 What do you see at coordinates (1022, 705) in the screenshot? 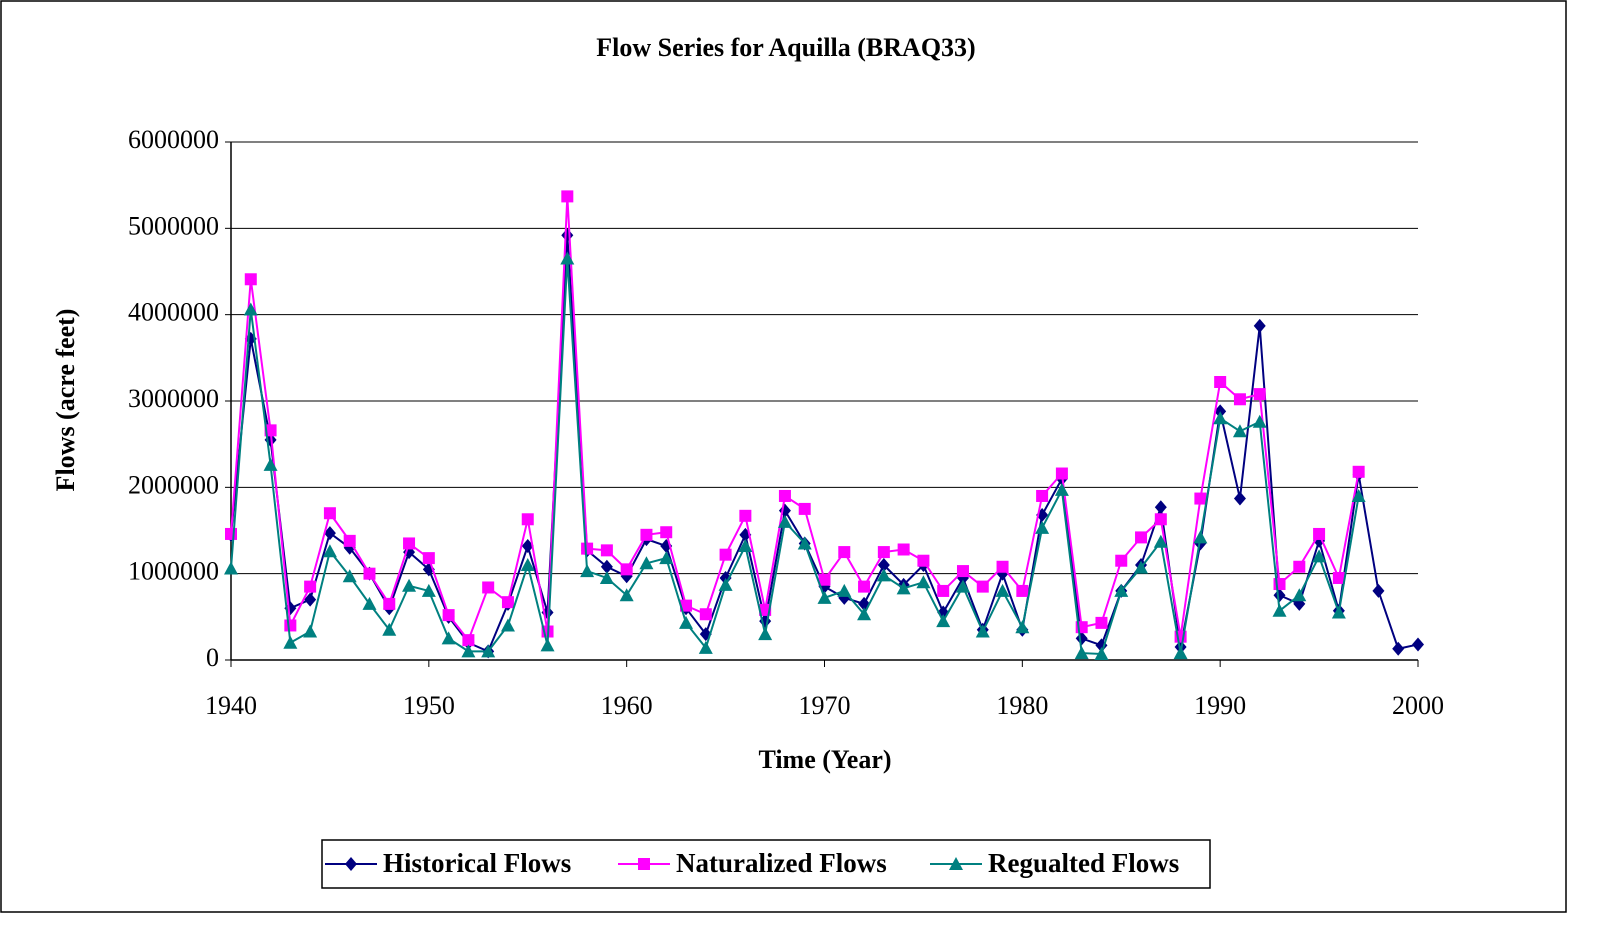
I see `x-tick-label: 1980` at bounding box center [1022, 705].